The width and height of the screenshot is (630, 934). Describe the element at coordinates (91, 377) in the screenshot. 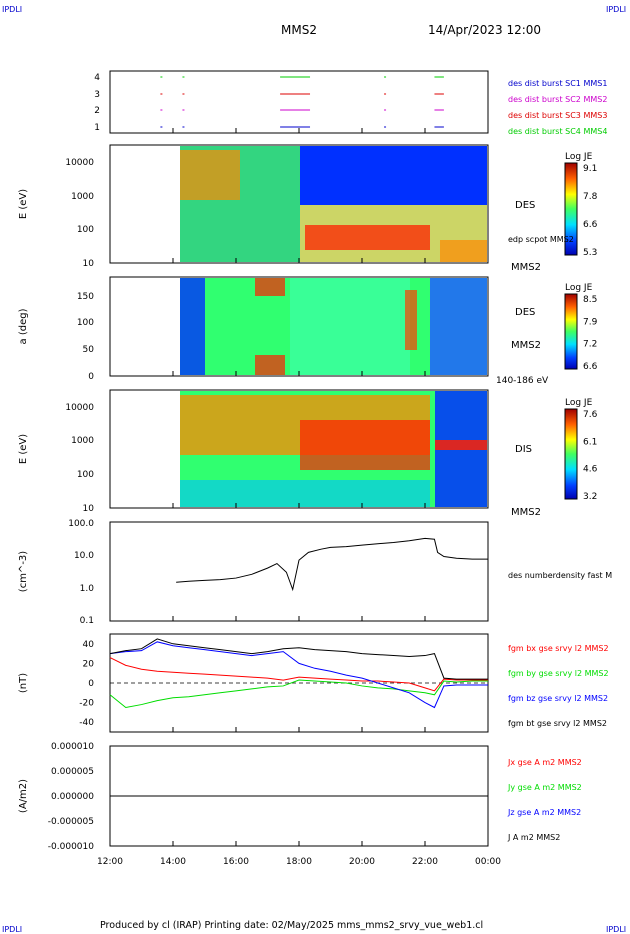

I see `spectrogram-ytick-label: 0` at that location.